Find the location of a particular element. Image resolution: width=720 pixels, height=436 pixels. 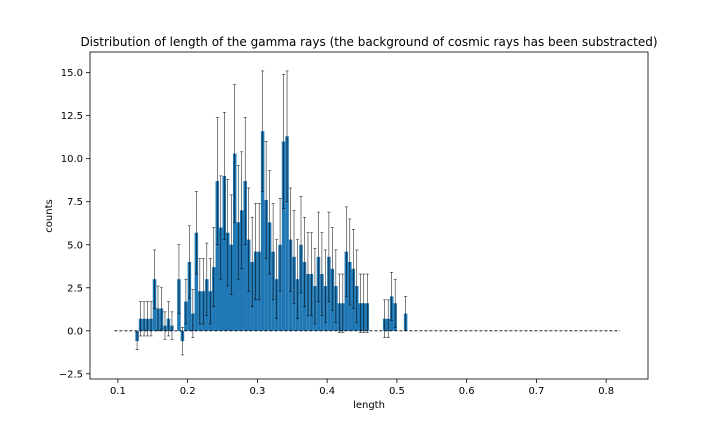

y-tick-label: 15.0 is located at coordinates (72, 73).